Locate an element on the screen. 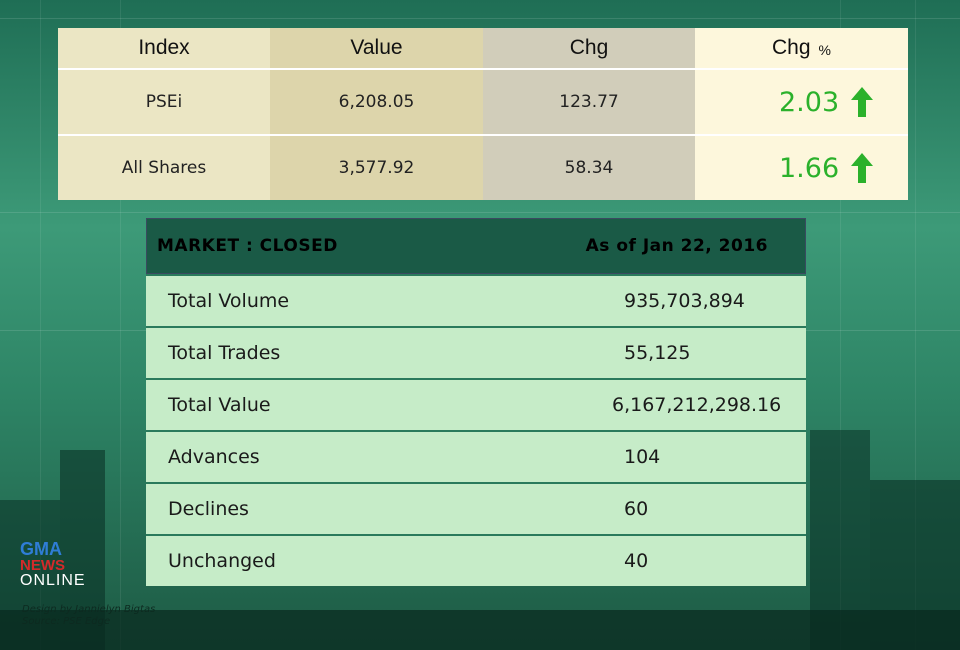  stat-row-advances: Advances 104 is located at coordinates (476, 456).